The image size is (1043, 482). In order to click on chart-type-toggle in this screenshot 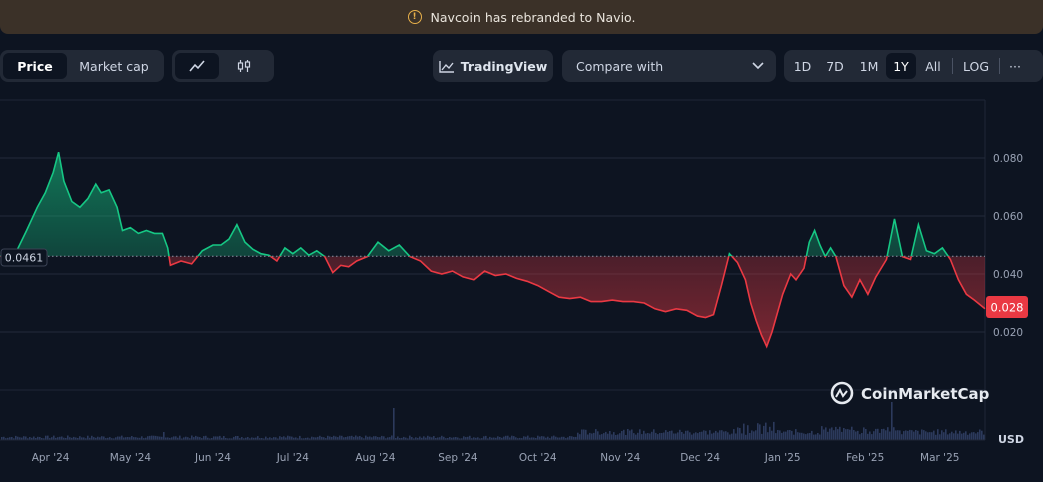, I will do `click(223, 66)`.